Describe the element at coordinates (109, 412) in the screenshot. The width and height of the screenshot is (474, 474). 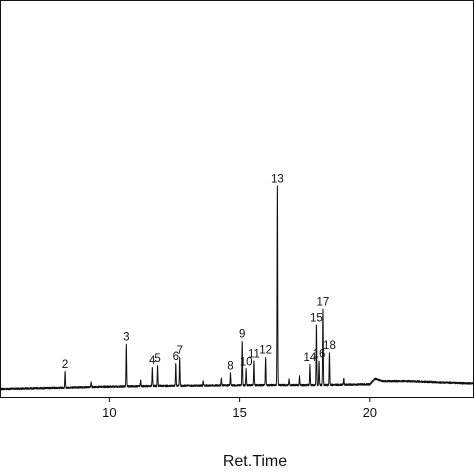
I see `x-tick-label: 10` at that location.